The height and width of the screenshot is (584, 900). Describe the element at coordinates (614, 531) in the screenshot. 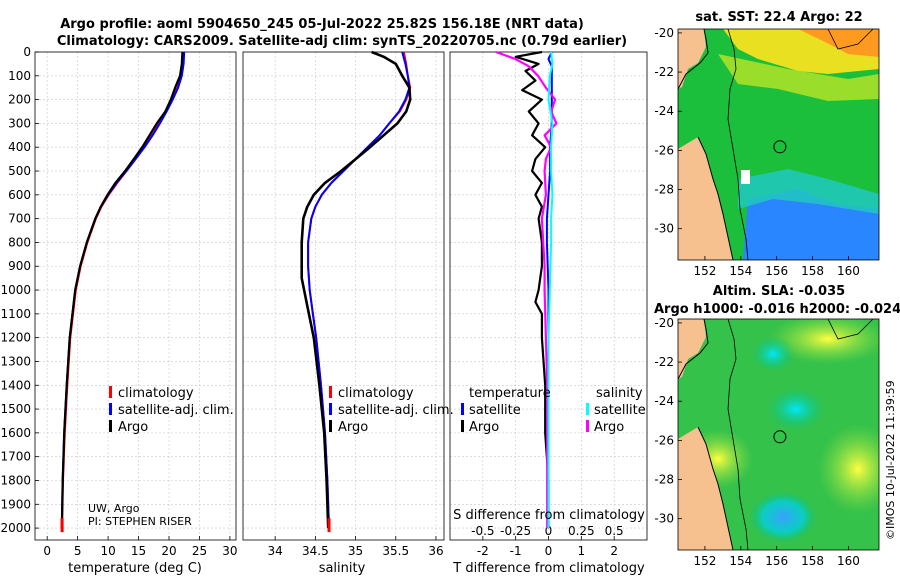

I see `top-tick-label: 0.5` at that location.